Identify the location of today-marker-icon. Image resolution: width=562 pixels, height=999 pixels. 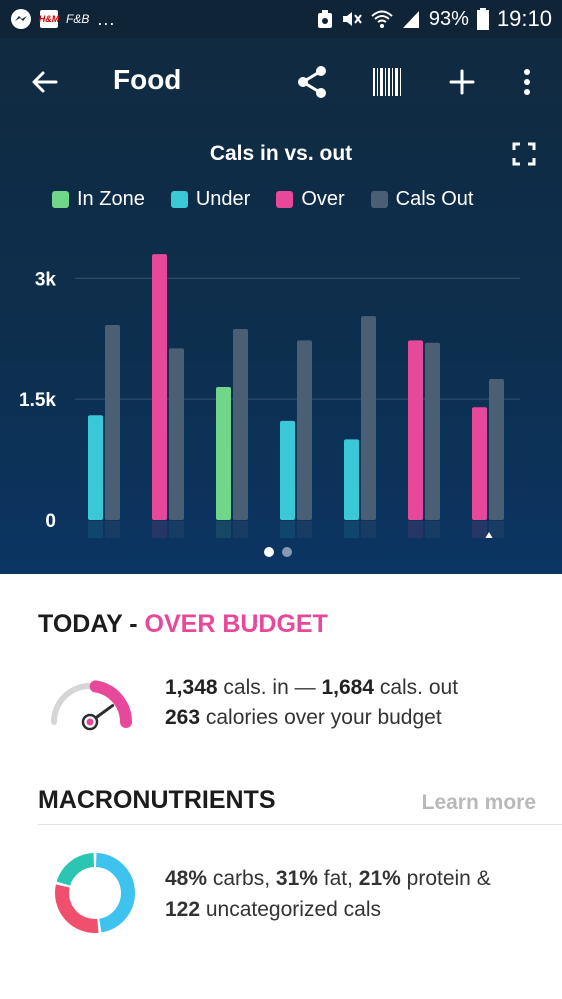
(489, 535).